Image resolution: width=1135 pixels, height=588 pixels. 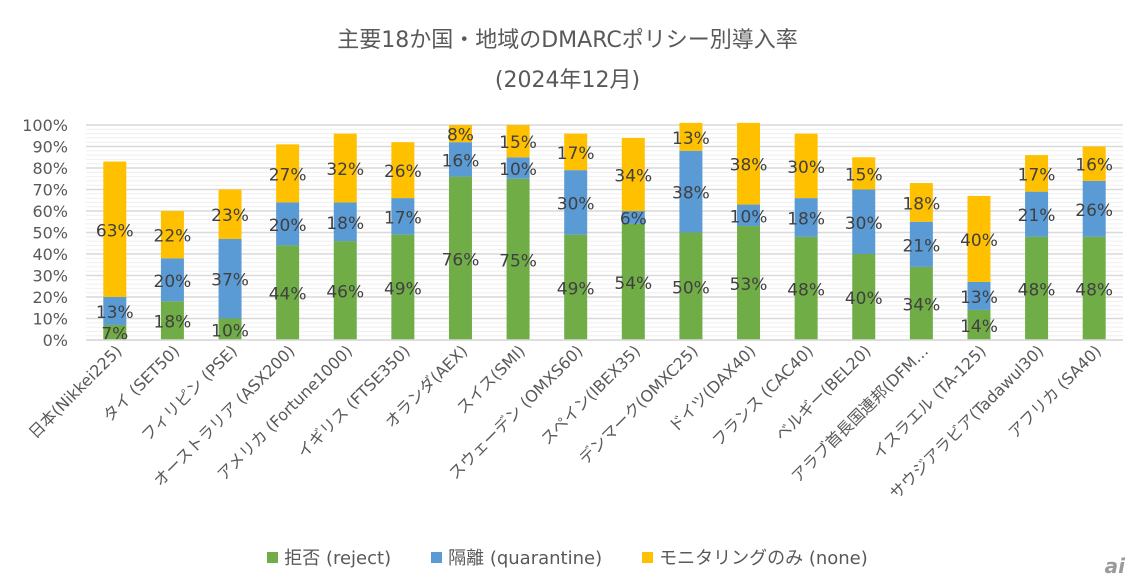 What do you see at coordinates (567, 40) in the screenshot?
I see `chart-title: 主要18か国・地域のDMARCポリシー別導入率` at bounding box center [567, 40].